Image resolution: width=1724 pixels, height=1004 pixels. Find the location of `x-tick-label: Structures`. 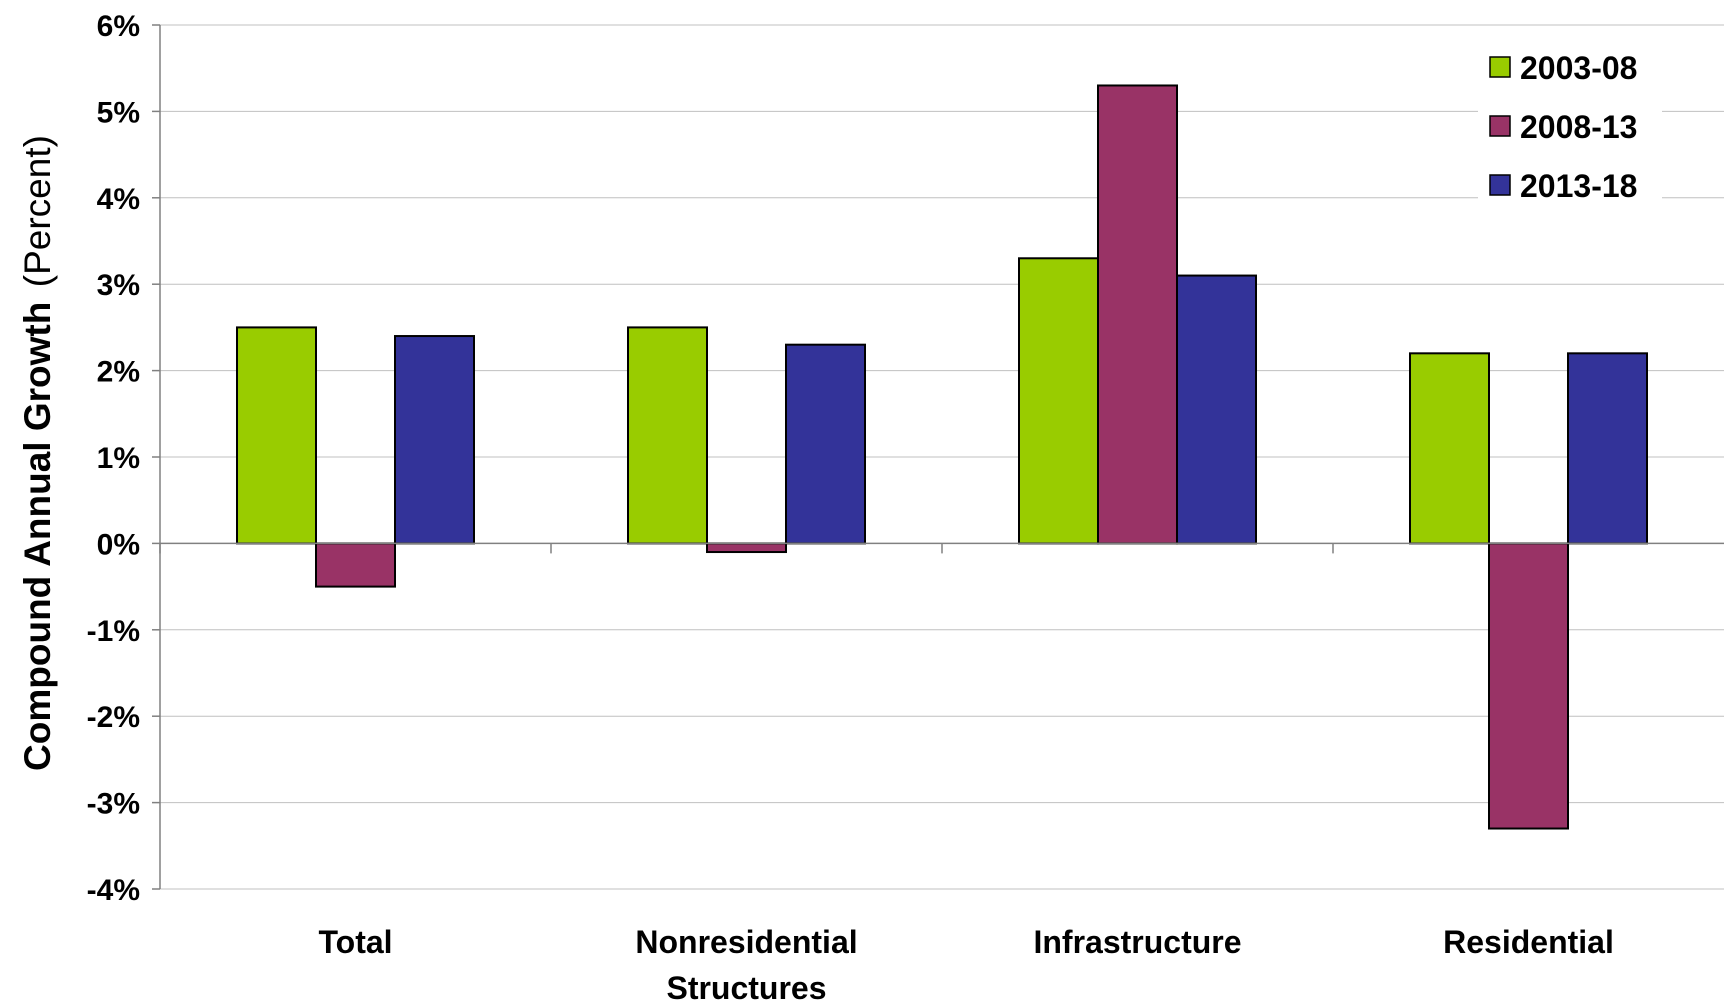

x-tick-label: Structures is located at coordinates (746, 987).